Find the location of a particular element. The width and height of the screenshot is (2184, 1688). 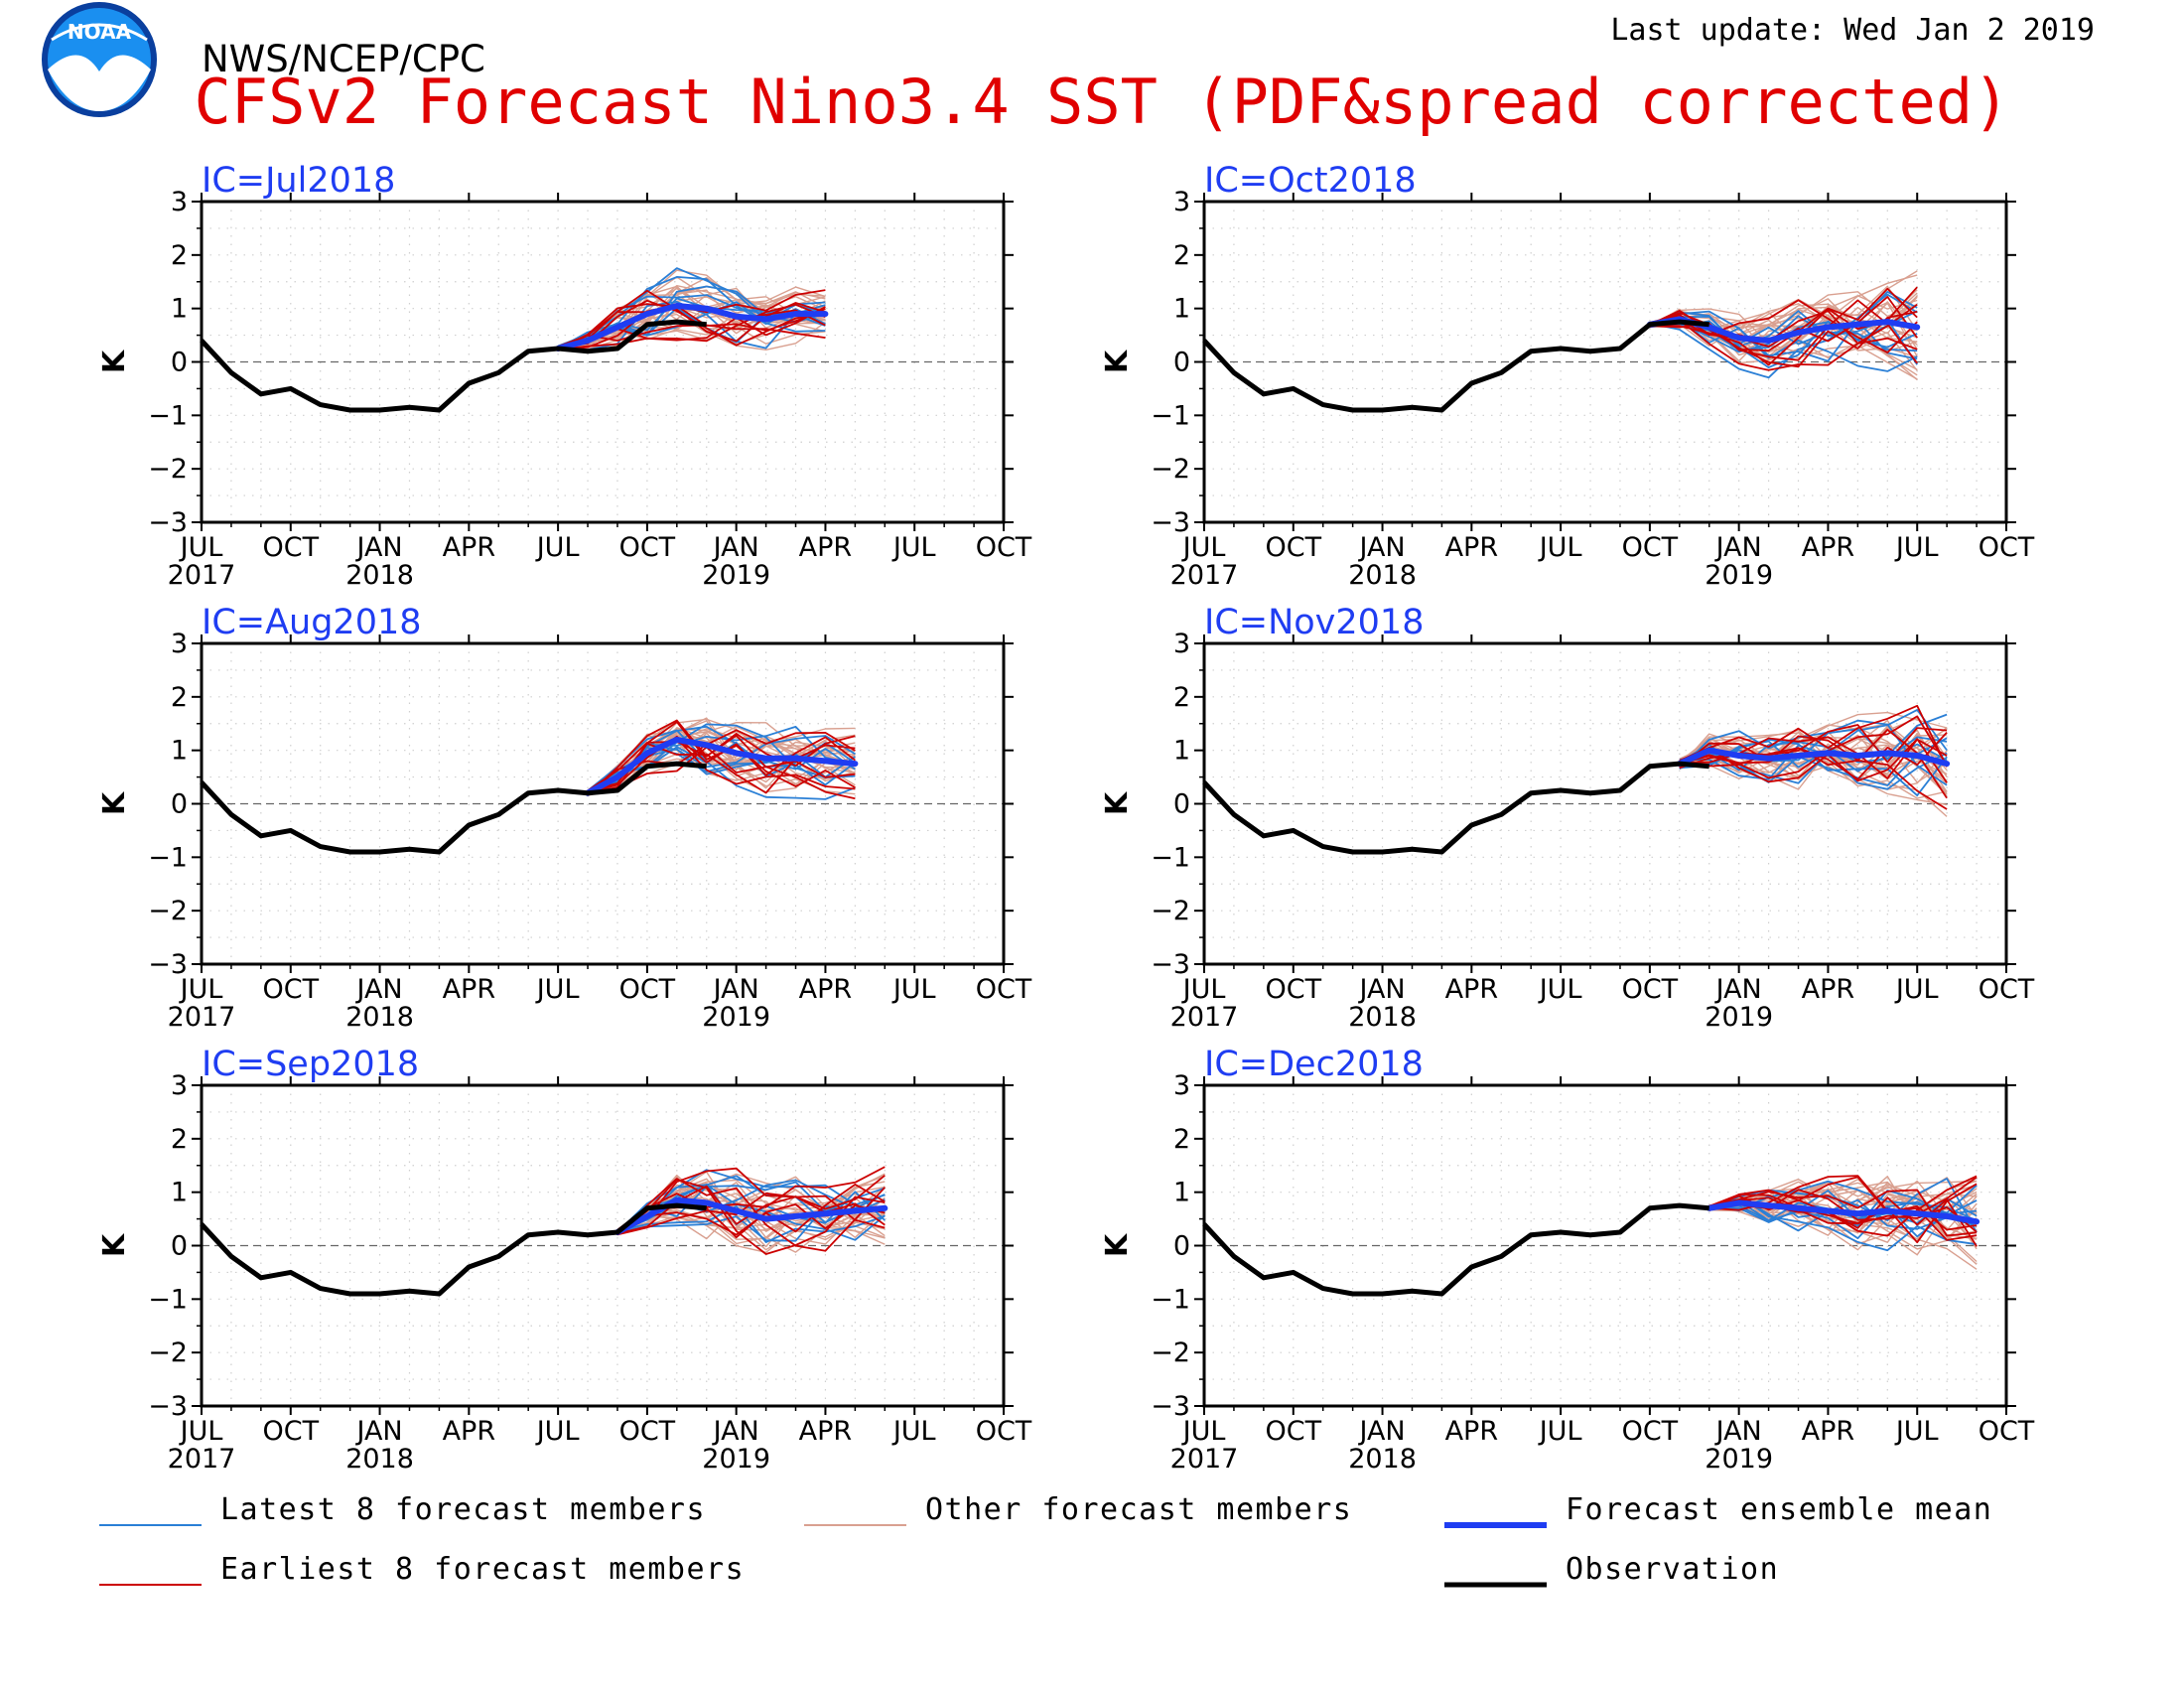

other-member-line is located at coordinates (1843, 1217).